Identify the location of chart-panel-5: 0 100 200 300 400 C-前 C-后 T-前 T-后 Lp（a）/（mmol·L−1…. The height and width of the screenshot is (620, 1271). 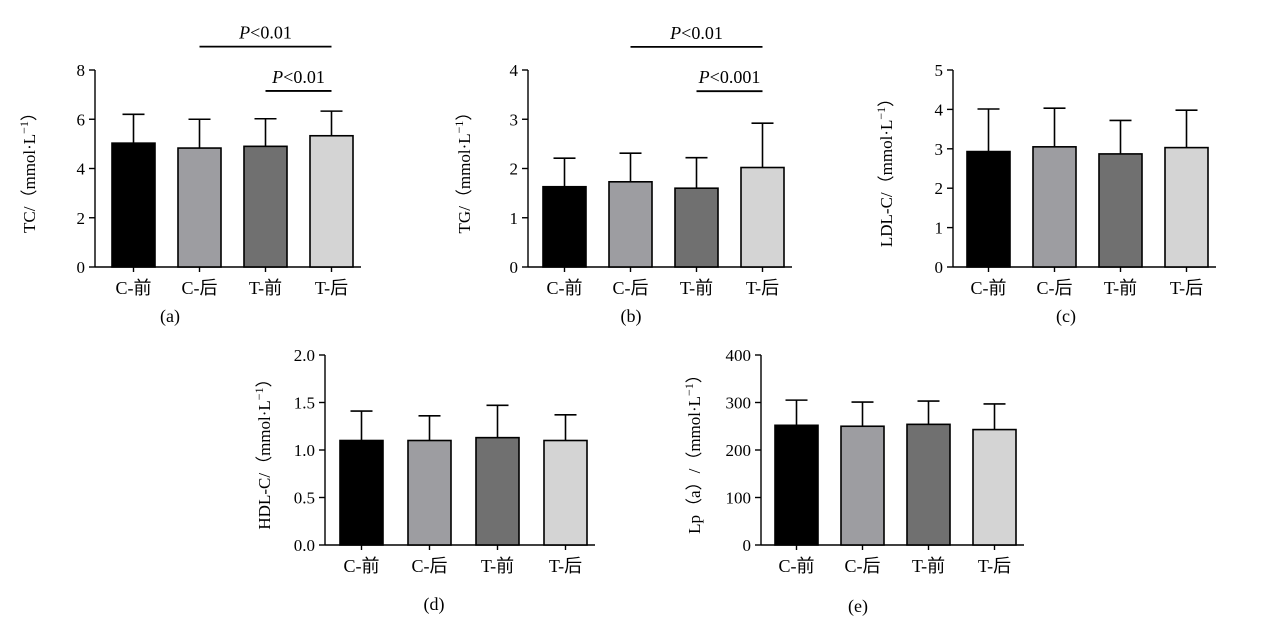
(853, 481).